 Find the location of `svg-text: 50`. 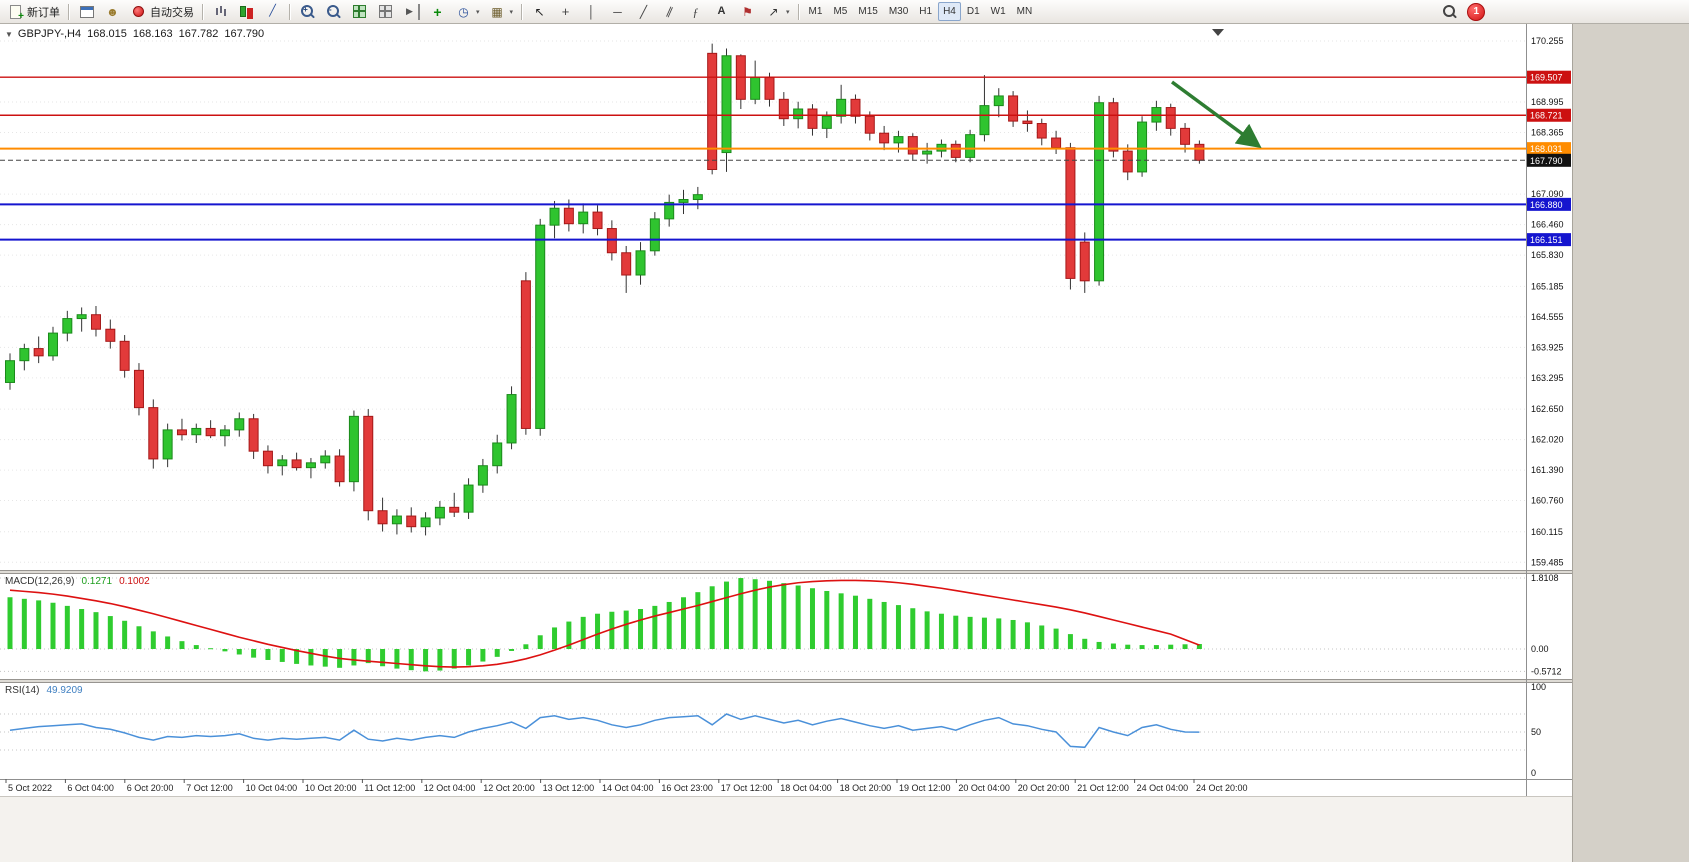

svg-text: 50 is located at coordinates (1536, 732).